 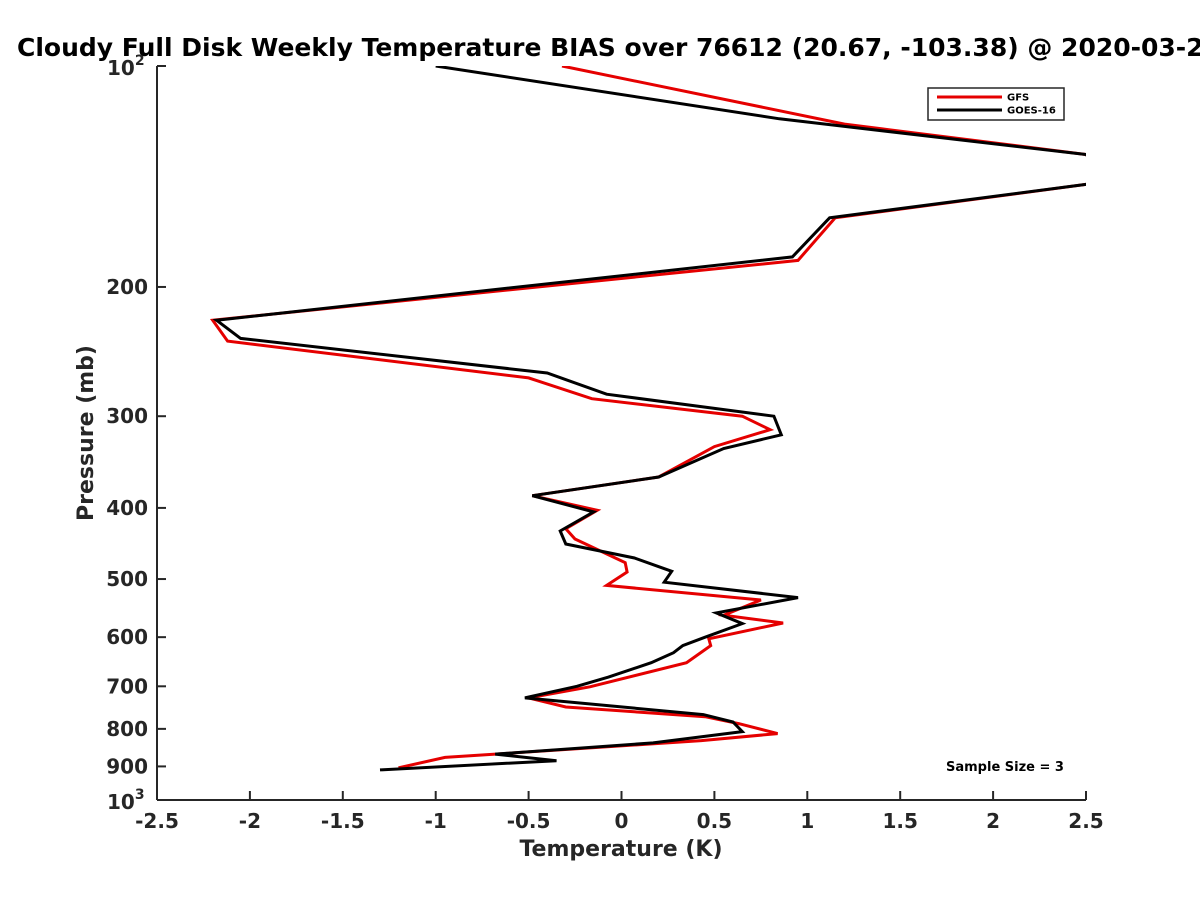 What do you see at coordinates (1005, 767) in the screenshot?
I see `sample-size-annotation: Sample Size = 3` at bounding box center [1005, 767].